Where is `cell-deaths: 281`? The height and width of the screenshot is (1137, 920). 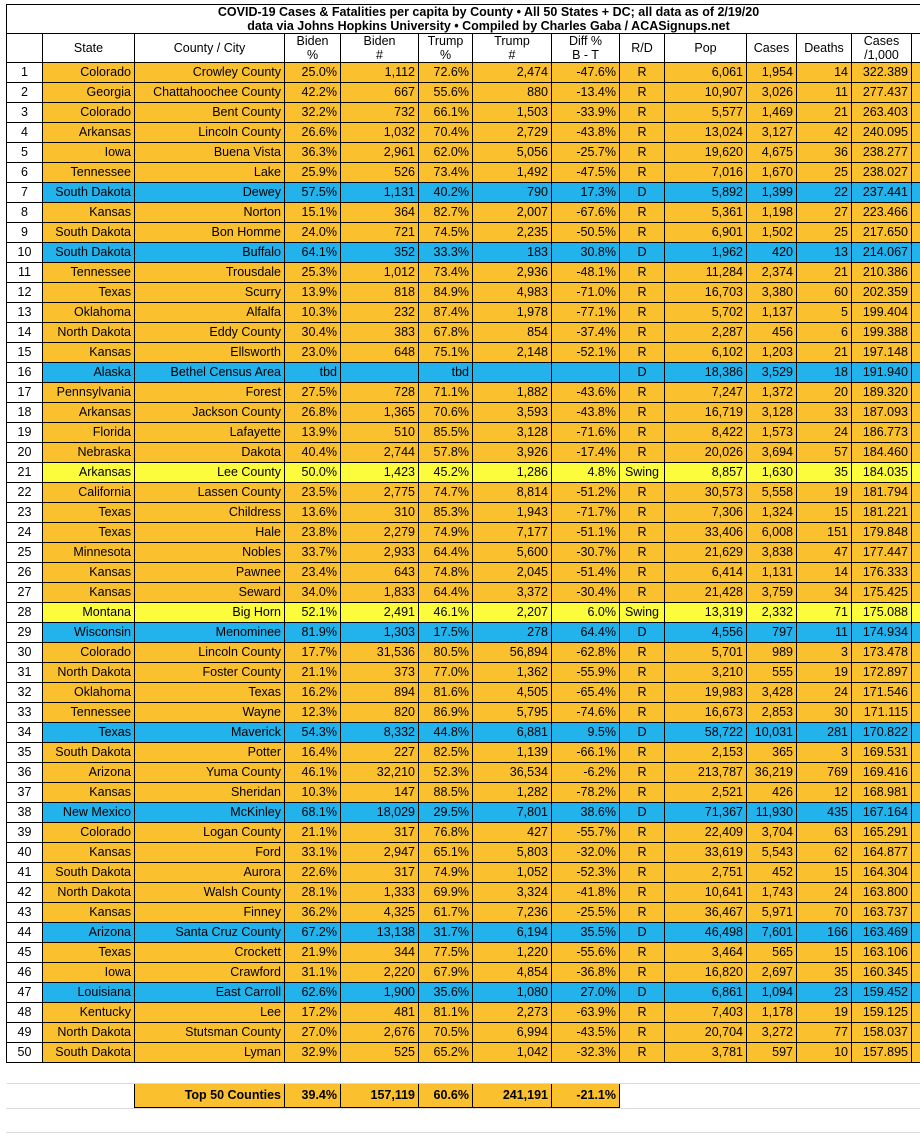 cell-deaths: 281 is located at coordinates (824, 732).